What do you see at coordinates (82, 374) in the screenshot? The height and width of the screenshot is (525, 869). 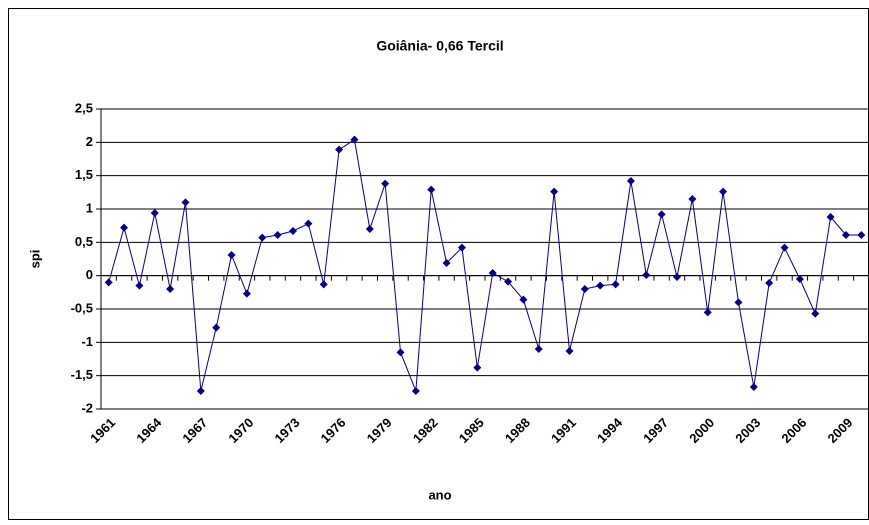 I see `y-tick-label: -1,5` at bounding box center [82, 374].